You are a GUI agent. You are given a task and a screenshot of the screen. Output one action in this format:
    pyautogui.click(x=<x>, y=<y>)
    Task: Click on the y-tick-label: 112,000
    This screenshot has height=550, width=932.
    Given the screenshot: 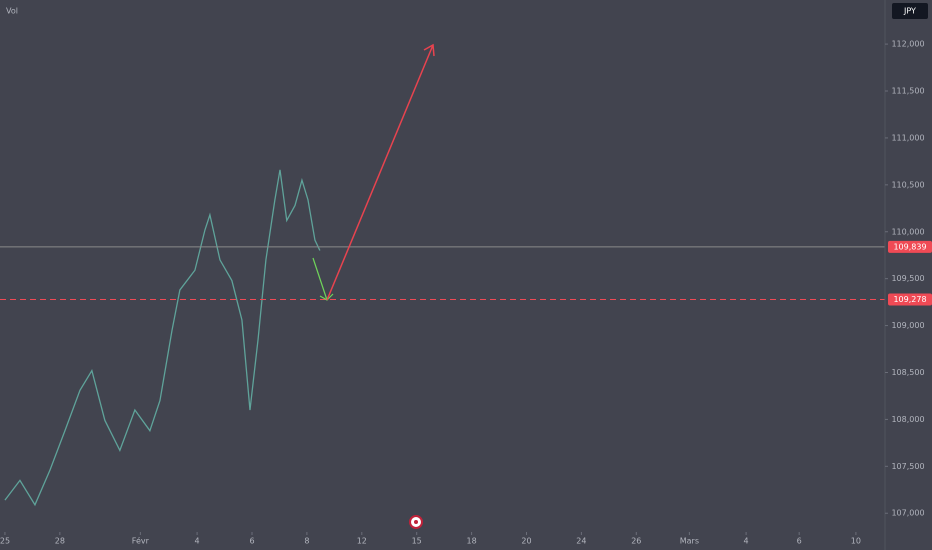 What is the action you would take?
    pyautogui.click(x=907, y=44)
    